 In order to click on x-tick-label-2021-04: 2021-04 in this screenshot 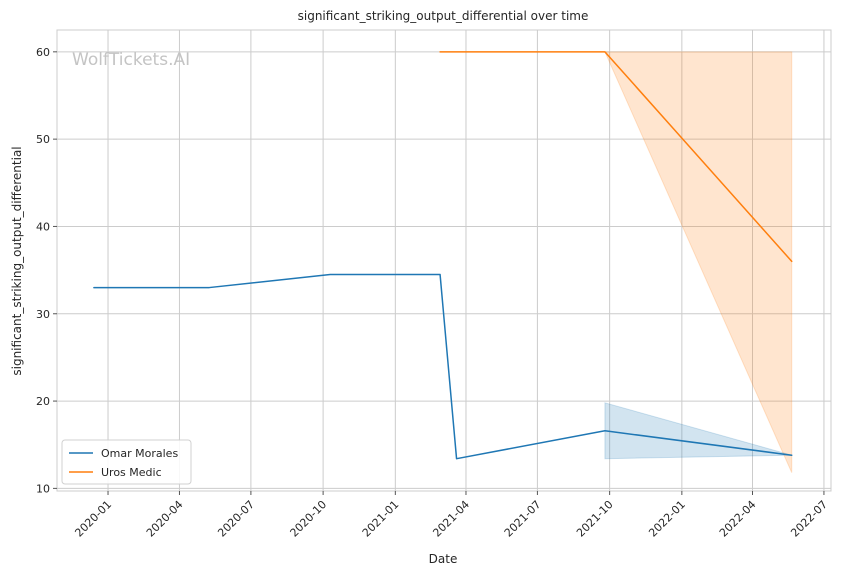, I will do `click(451, 519)`.